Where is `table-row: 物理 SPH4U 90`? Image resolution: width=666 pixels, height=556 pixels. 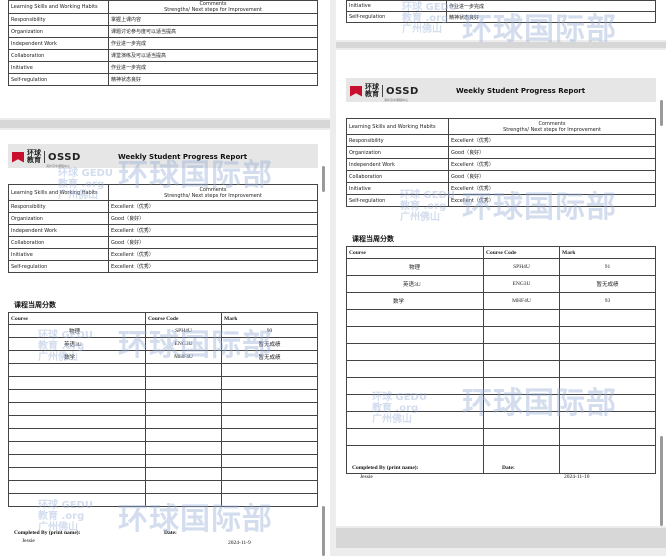 table-row: 物理 SPH4U 90 is located at coordinates (163, 331).